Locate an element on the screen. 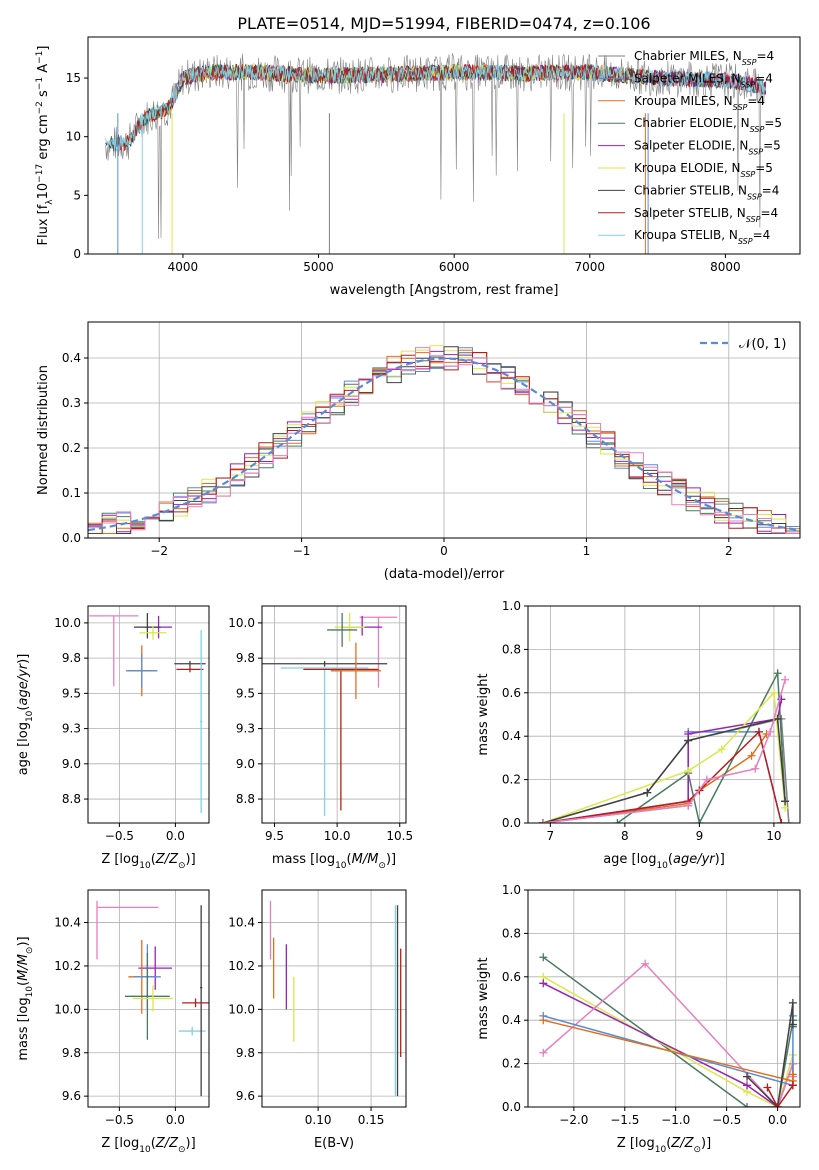  chart-mass_vs_ebv: 0.10 0.15 9.6 9.8 10.0 10.2 10.4 E(B-V) is located at coordinates (317, 1020).